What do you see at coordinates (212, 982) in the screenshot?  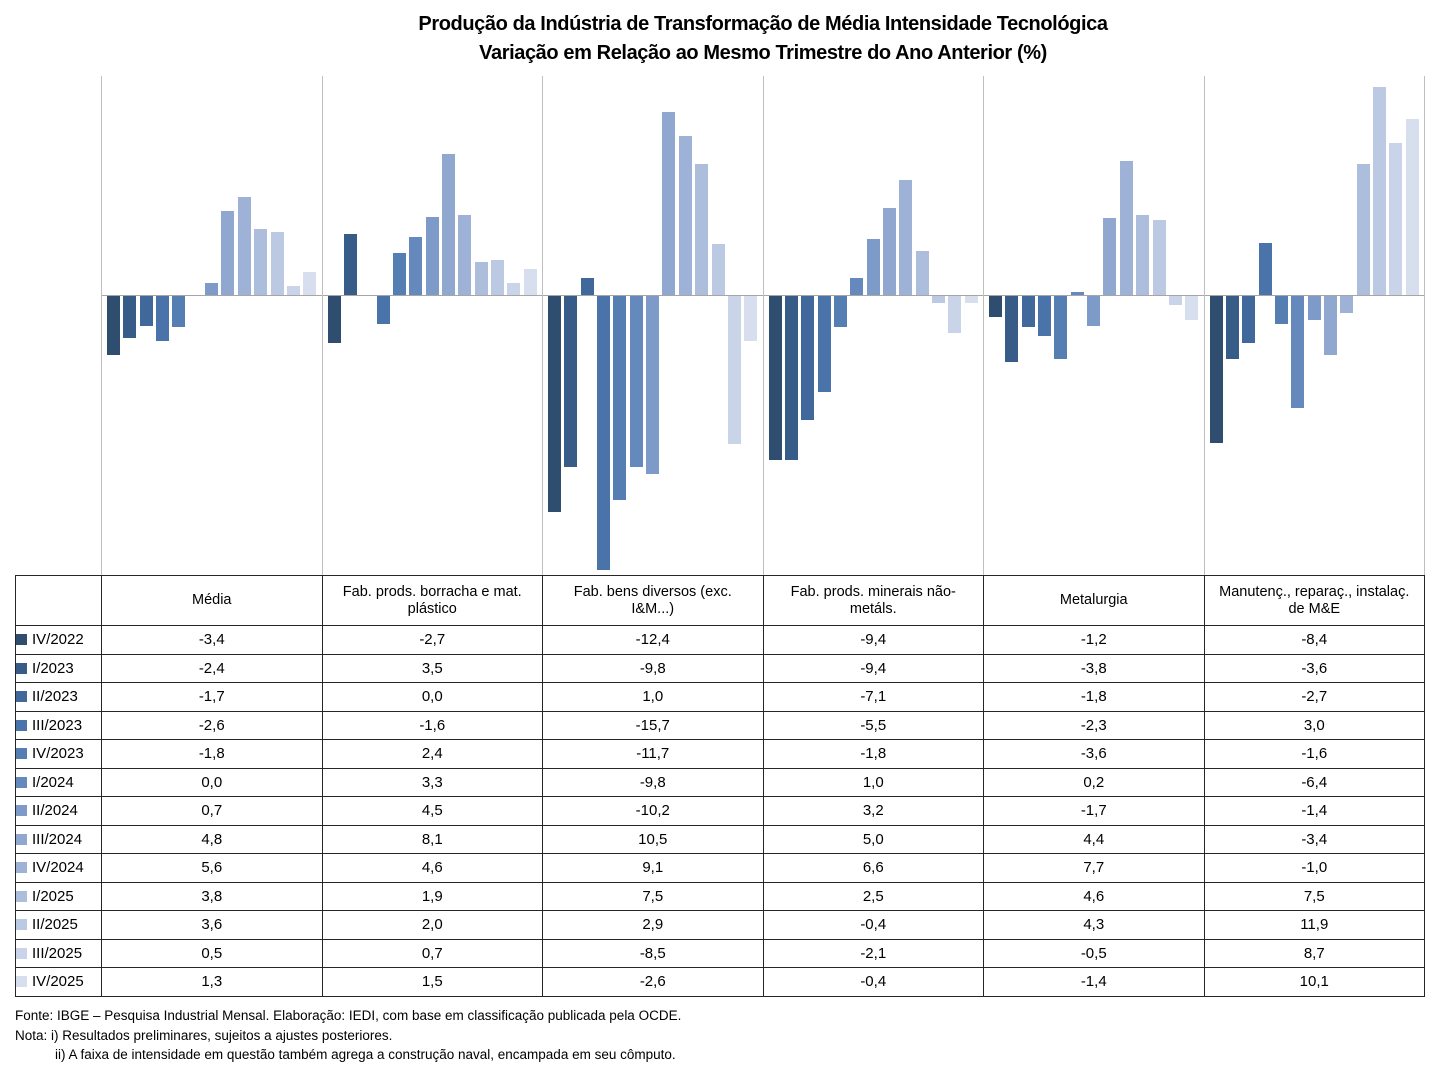 I see `value-cell-IV-2025-cat1: 1,3` at bounding box center [212, 982].